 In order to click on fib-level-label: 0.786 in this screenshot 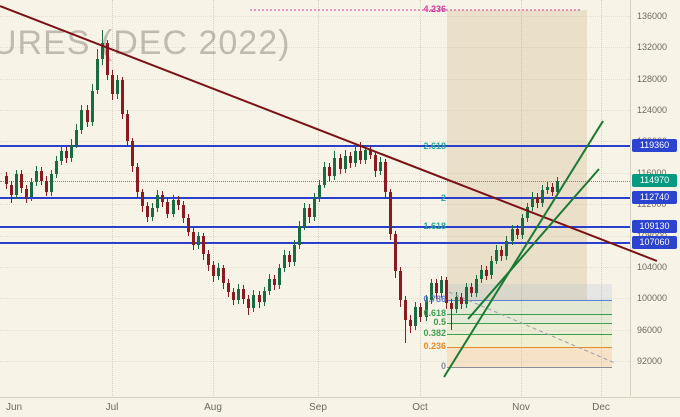, I will do `click(434, 299)`.